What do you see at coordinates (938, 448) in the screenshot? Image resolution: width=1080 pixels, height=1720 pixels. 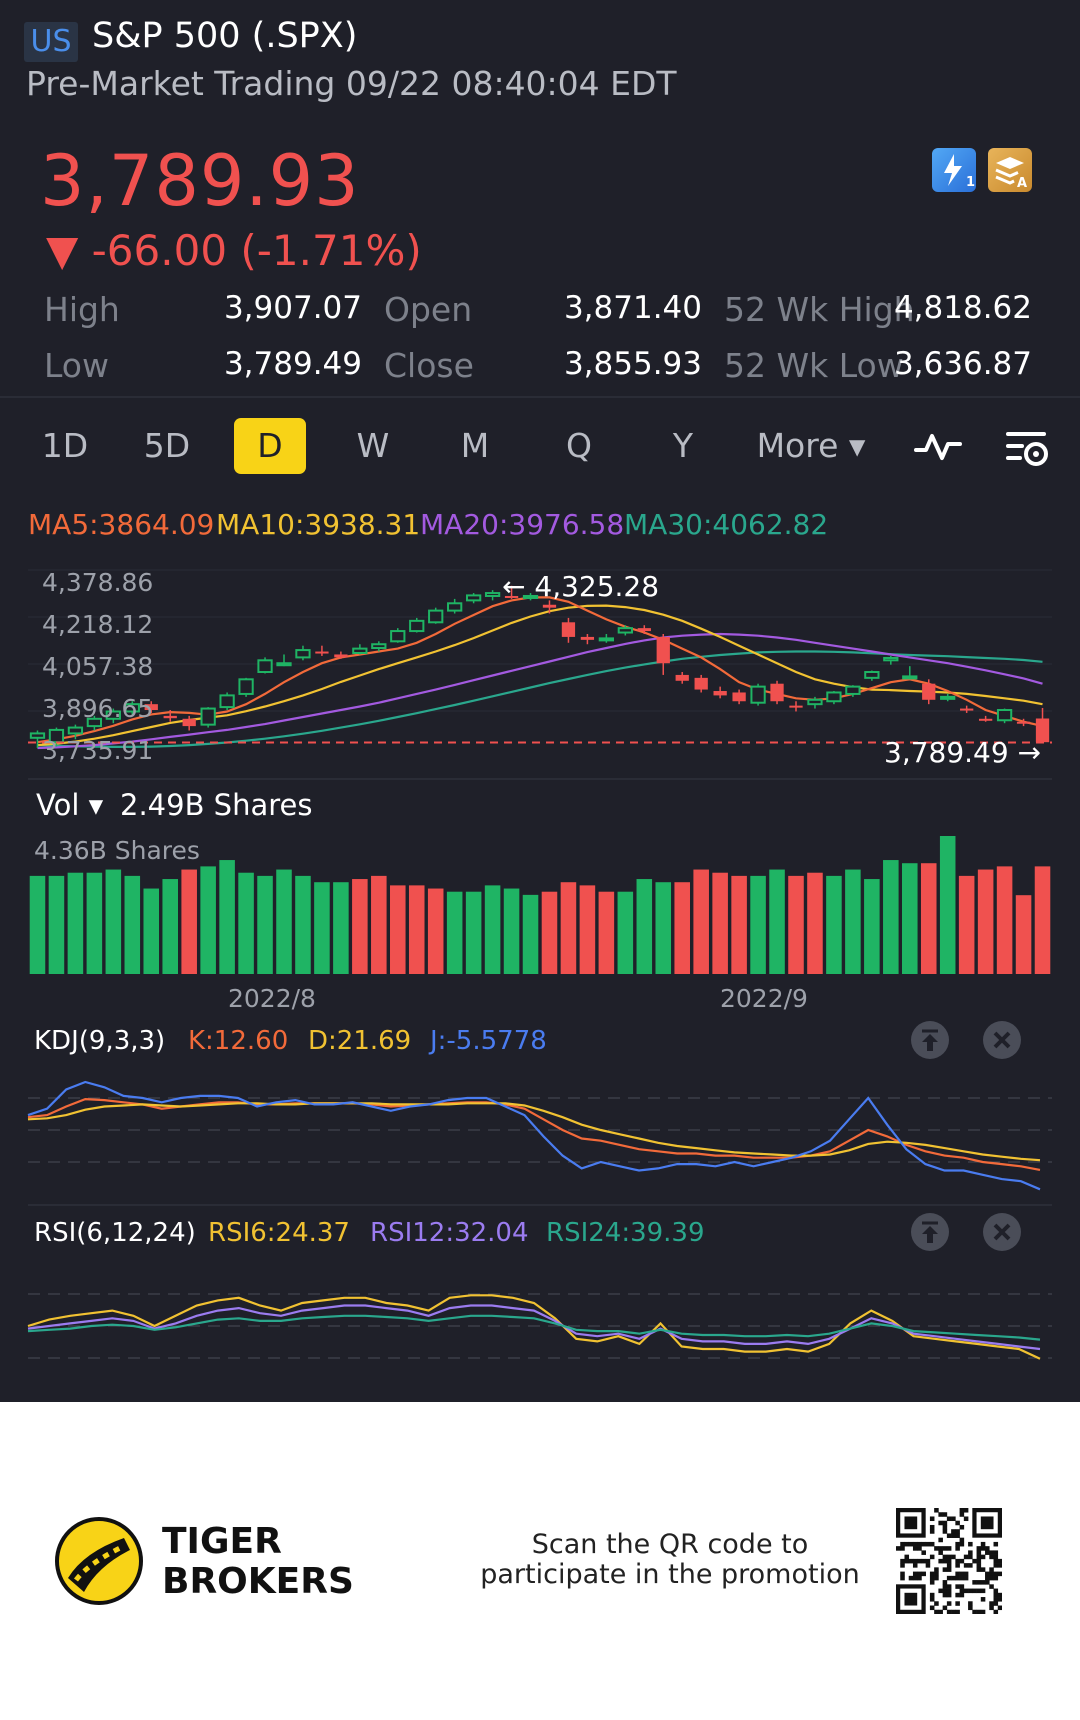 I see `wave-indicator-icon` at bounding box center [938, 448].